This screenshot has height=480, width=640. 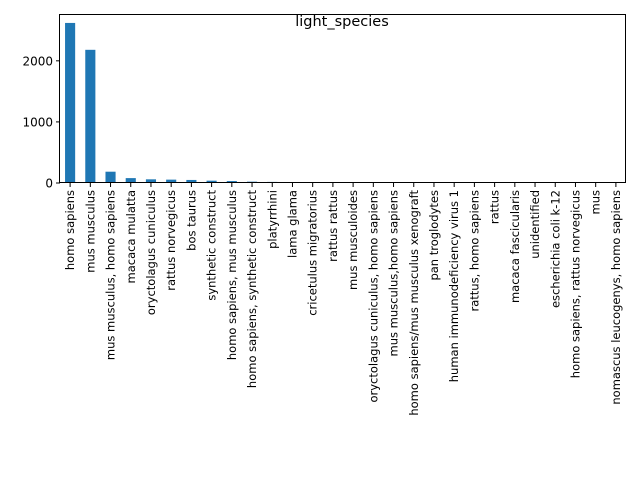 What do you see at coordinates (434, 235) in the screenshot?
I see `x-tick-label-18: pan troglodytes` at bounding box center [434, 235].